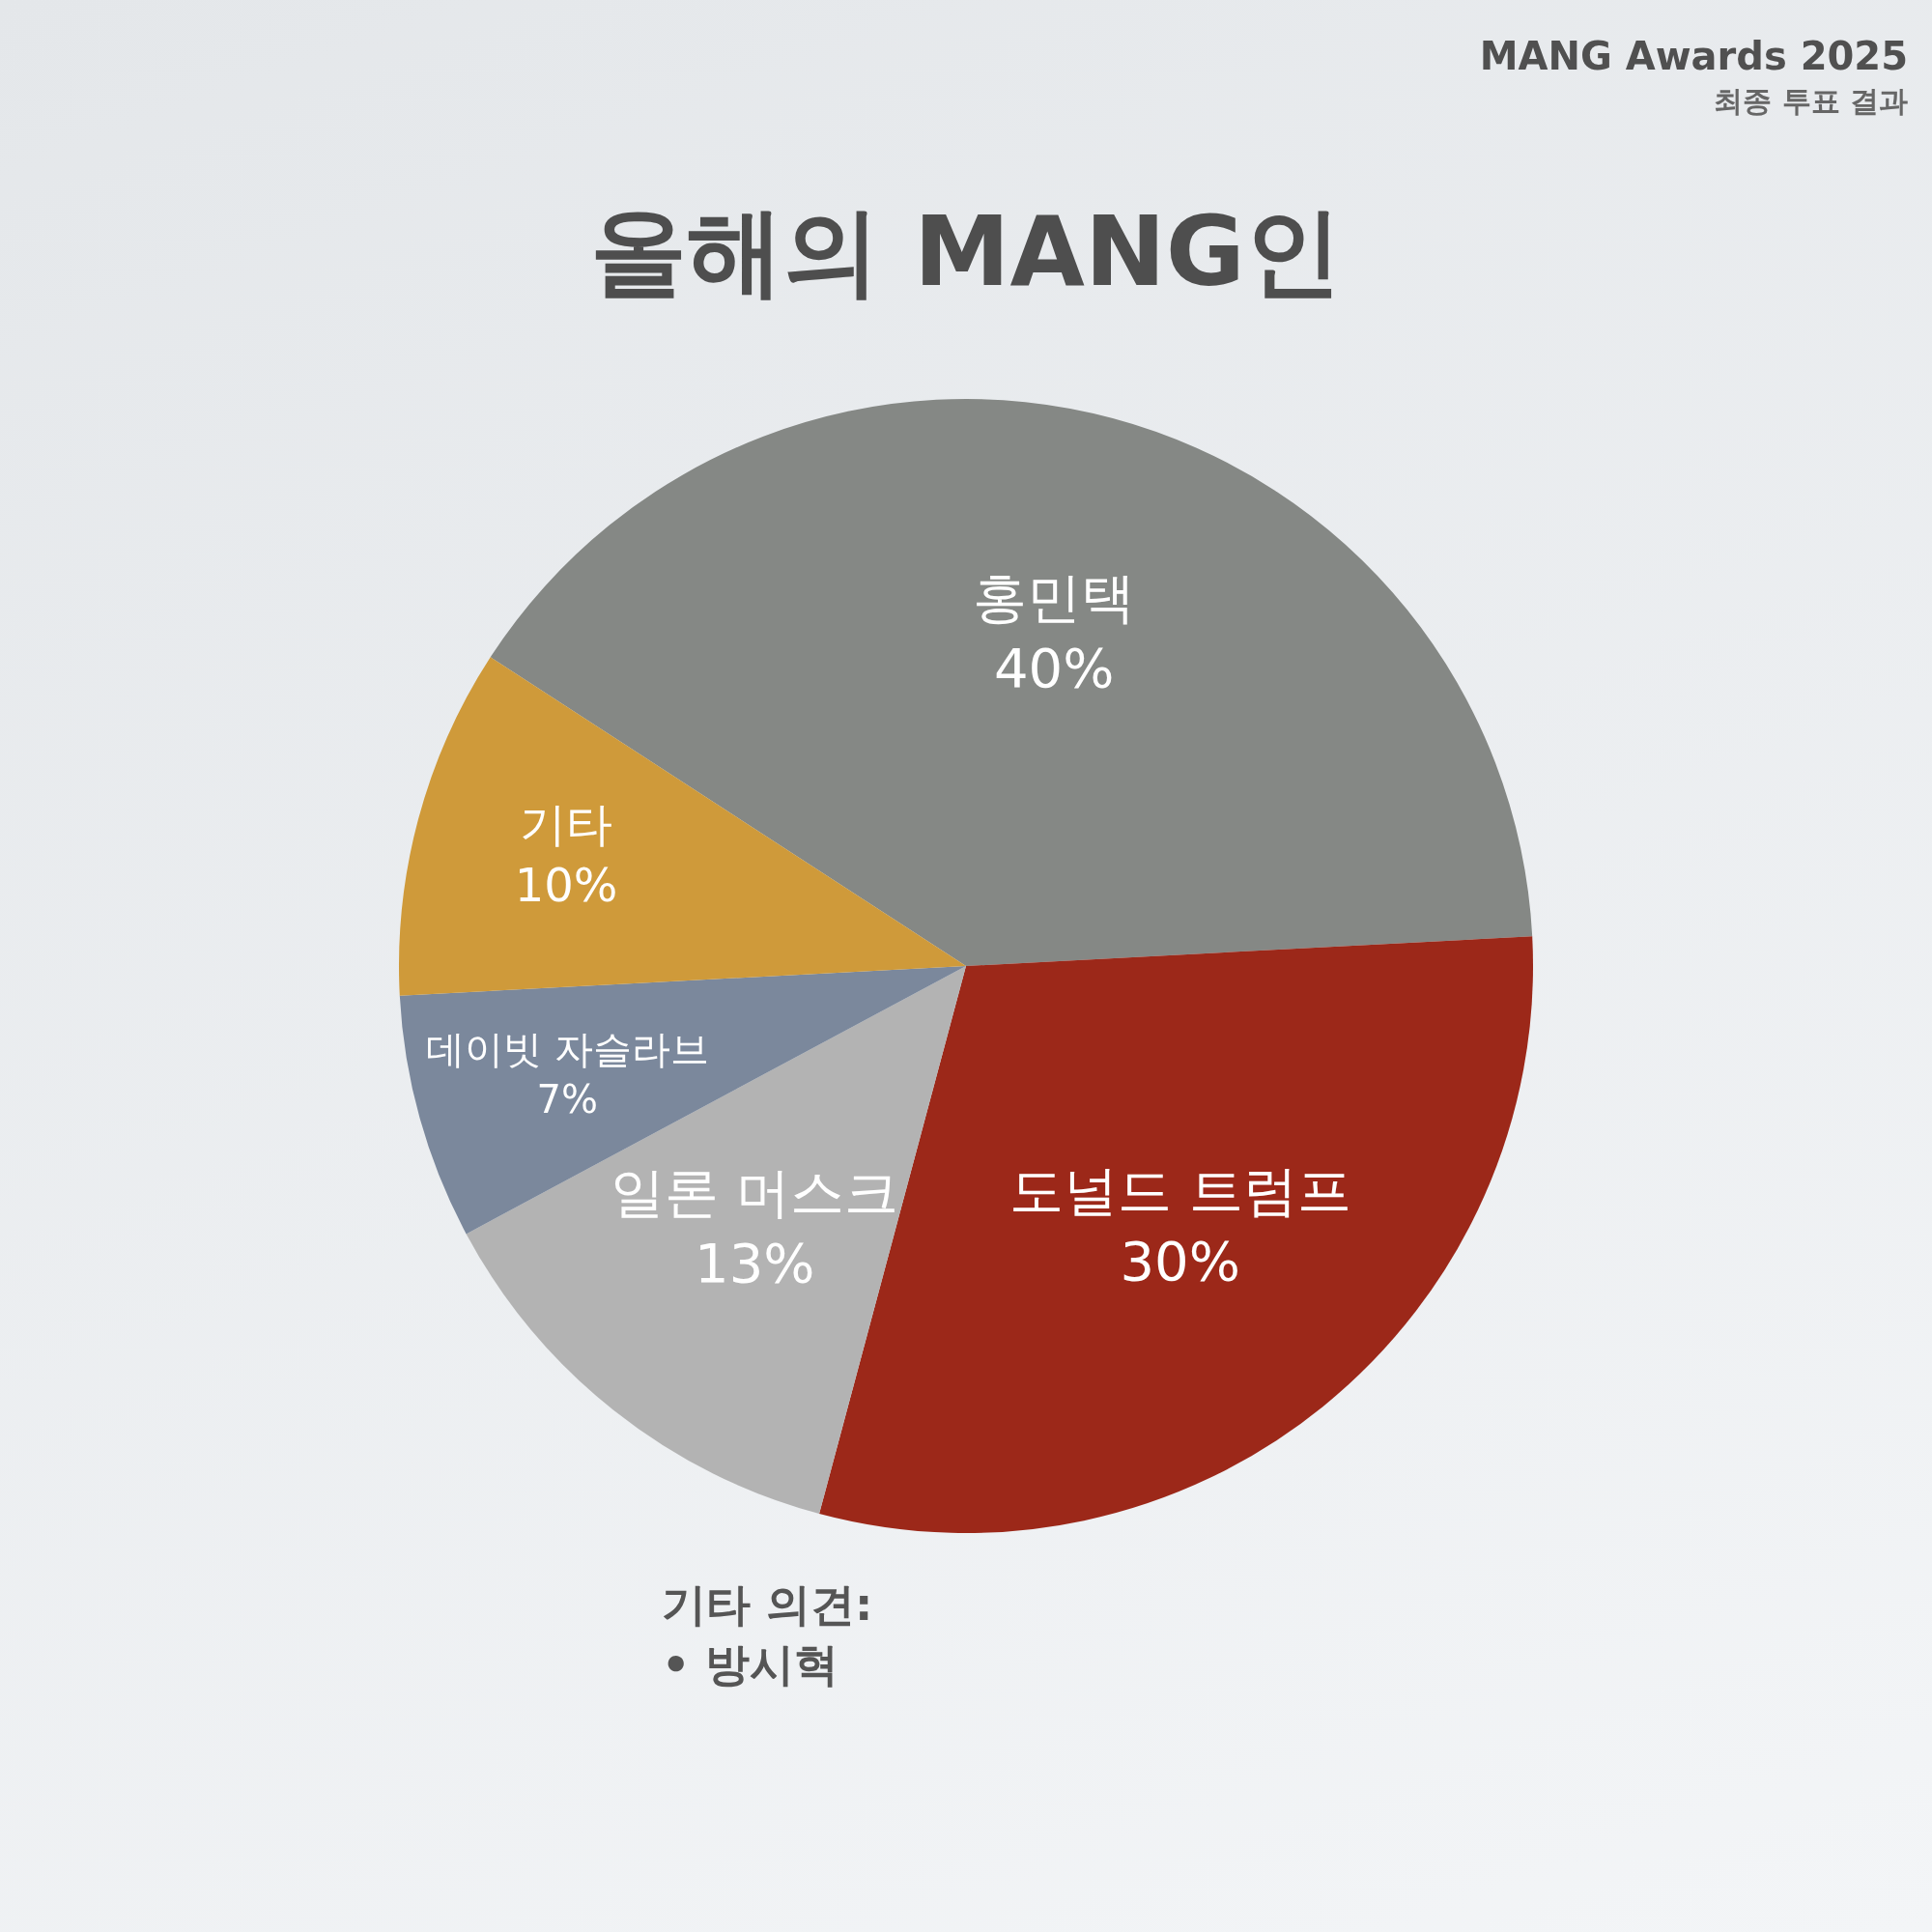 The image size is (1932, 1932). Describe the element at coordinates (755, 1193) in the screenshot. I see `slice-label: 일론 머스크` at that location.